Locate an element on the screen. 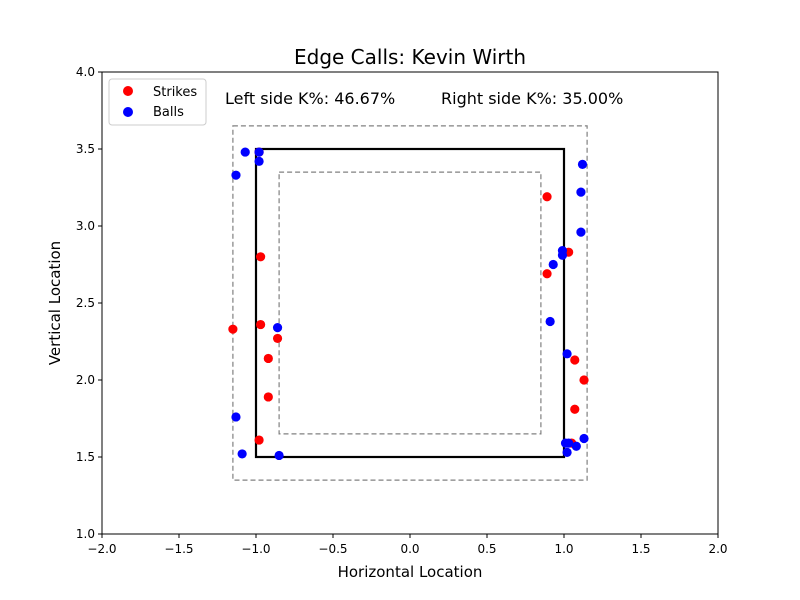 The width and height of the screenshot is (800, 600). x-tick-label: 2.0 is located at coordinates (717, 549).